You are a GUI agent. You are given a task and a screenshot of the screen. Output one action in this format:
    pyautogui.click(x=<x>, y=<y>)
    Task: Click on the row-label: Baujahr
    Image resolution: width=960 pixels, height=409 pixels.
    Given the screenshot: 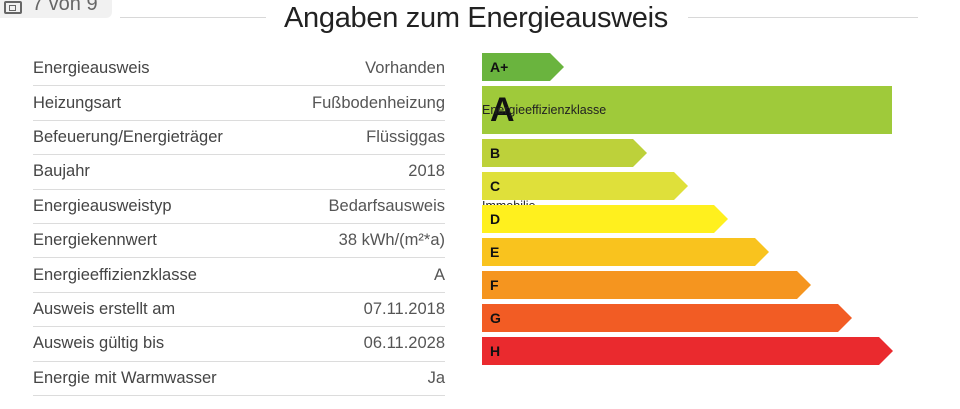 What is the action you would take?
    pyautogui.click(x=61, y=171)
    